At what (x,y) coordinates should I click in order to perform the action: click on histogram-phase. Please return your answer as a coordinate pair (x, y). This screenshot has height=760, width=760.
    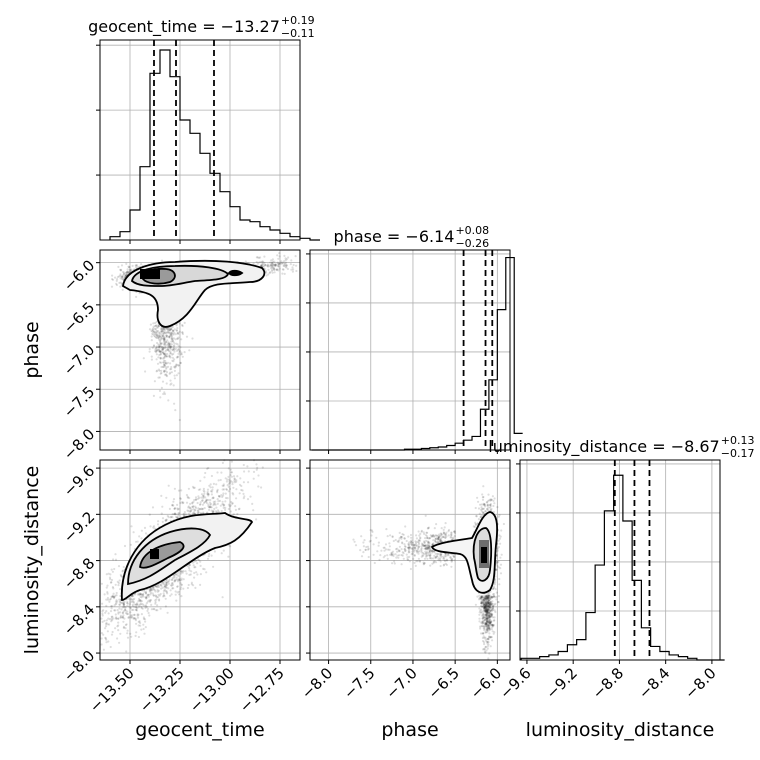
    Looking at the image, I should click on (417, 353).